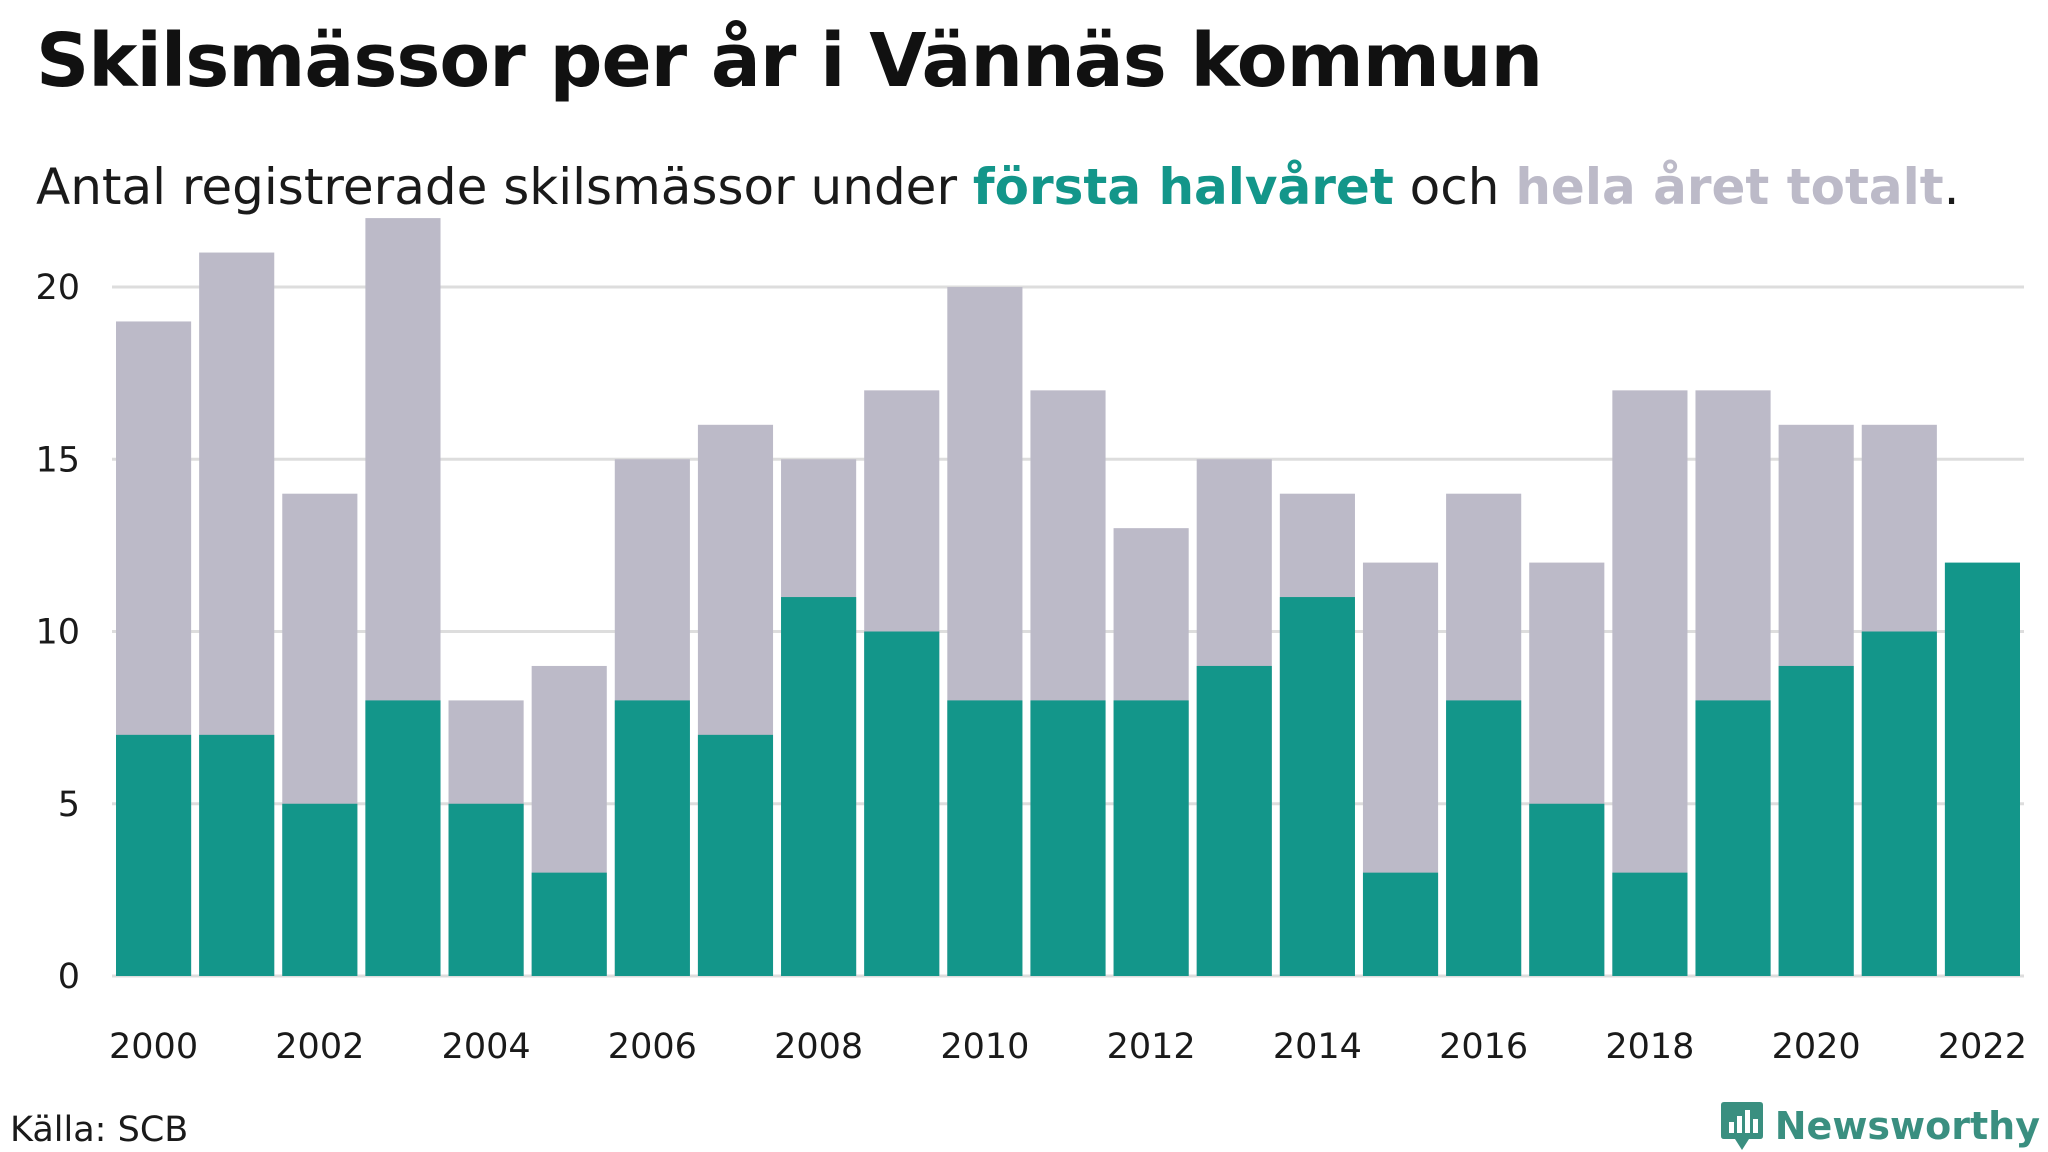 The image size is (2048, 1152). I want to click on y-tick-label: 5, so click(69, 805).